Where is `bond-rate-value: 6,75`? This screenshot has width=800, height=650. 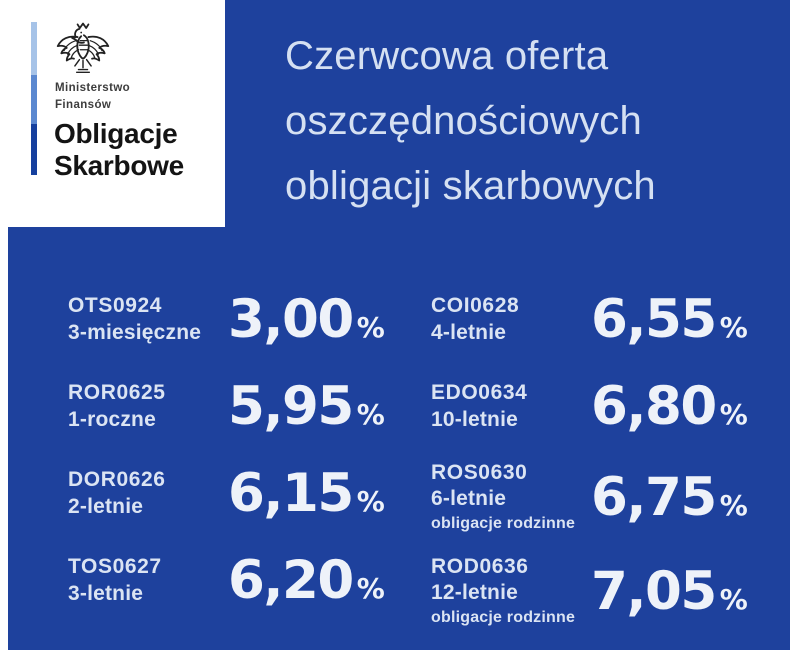 bond-rate-value: 6,75 is located at coordinates (654, 497).